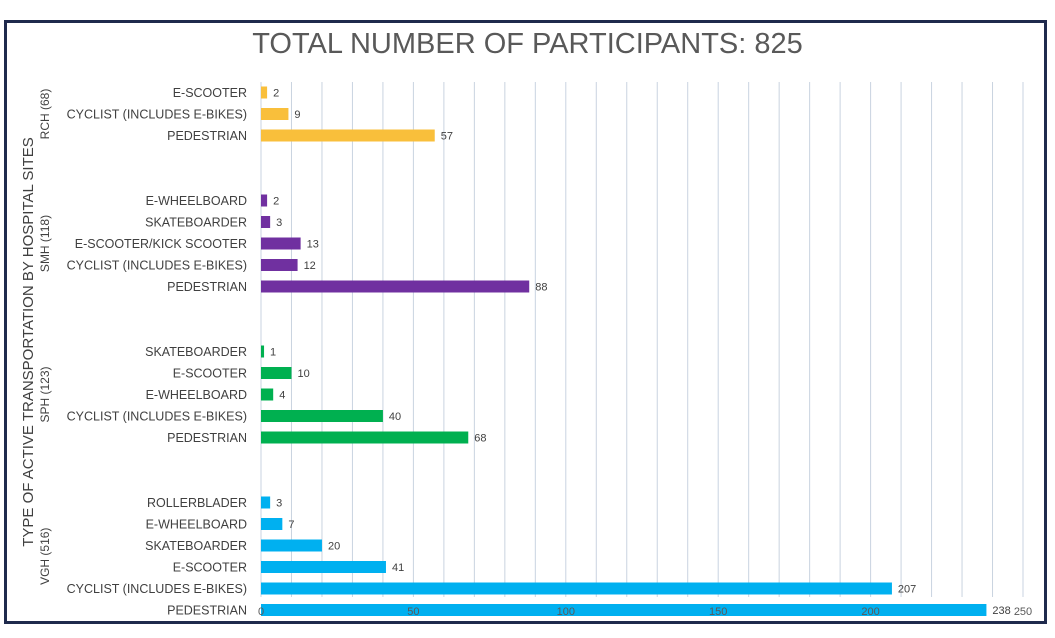 The height and width of the screenshot is (638, 1055). I want to click on x-tick-label: 50, so click(413, 612).